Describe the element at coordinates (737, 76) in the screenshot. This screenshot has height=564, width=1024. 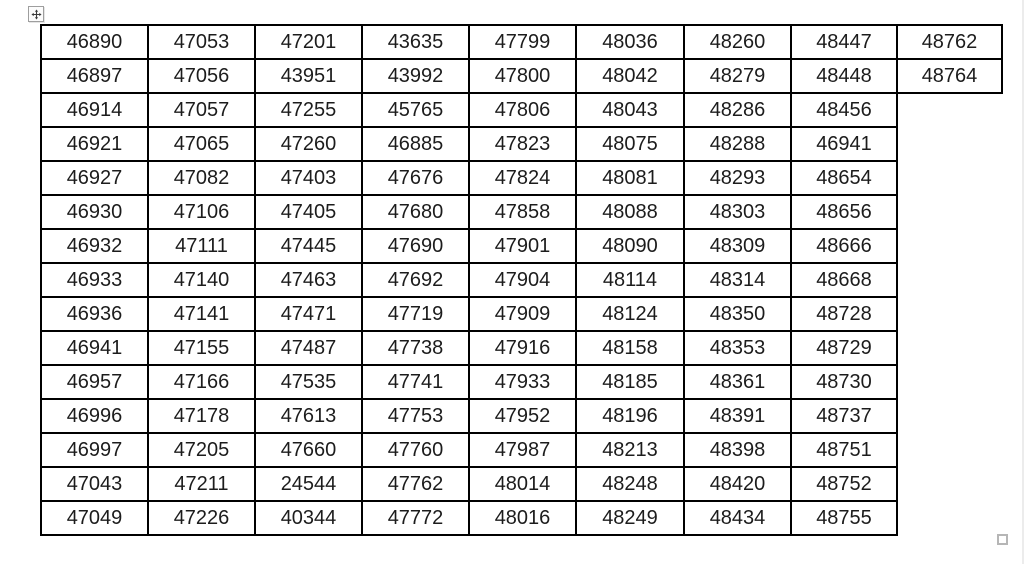
I see `table-cell: 48279` at that location.